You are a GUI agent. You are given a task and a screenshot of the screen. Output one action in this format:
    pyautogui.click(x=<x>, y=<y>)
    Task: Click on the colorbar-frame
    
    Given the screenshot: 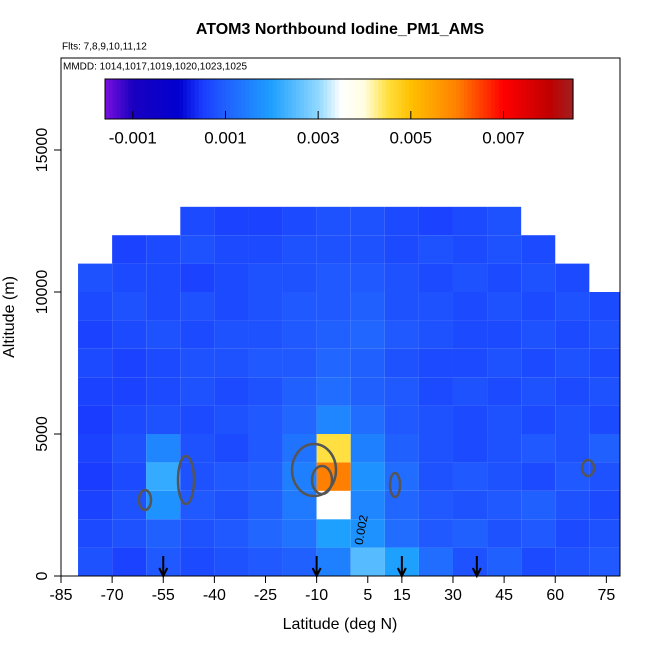 What is the action you would take?
    pyautogui.click(x=339, y=99)
    